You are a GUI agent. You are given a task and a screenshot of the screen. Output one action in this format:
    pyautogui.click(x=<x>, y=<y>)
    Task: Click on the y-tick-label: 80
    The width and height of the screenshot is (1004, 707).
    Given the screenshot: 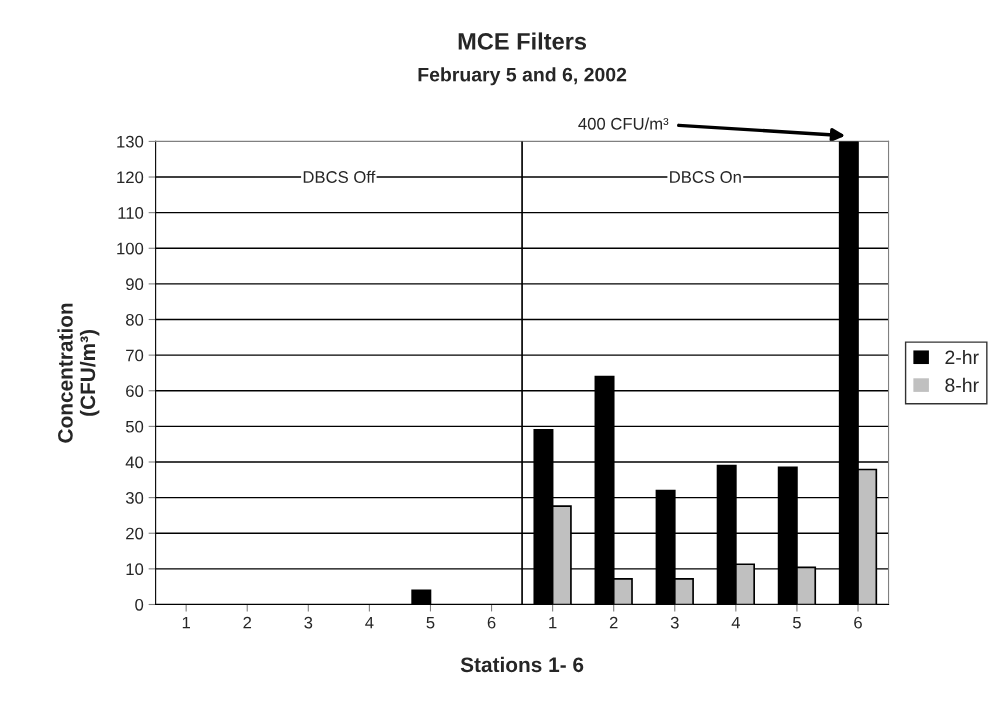 What is the action you would take?
    pyautogui.click(x=135, y=319)
    